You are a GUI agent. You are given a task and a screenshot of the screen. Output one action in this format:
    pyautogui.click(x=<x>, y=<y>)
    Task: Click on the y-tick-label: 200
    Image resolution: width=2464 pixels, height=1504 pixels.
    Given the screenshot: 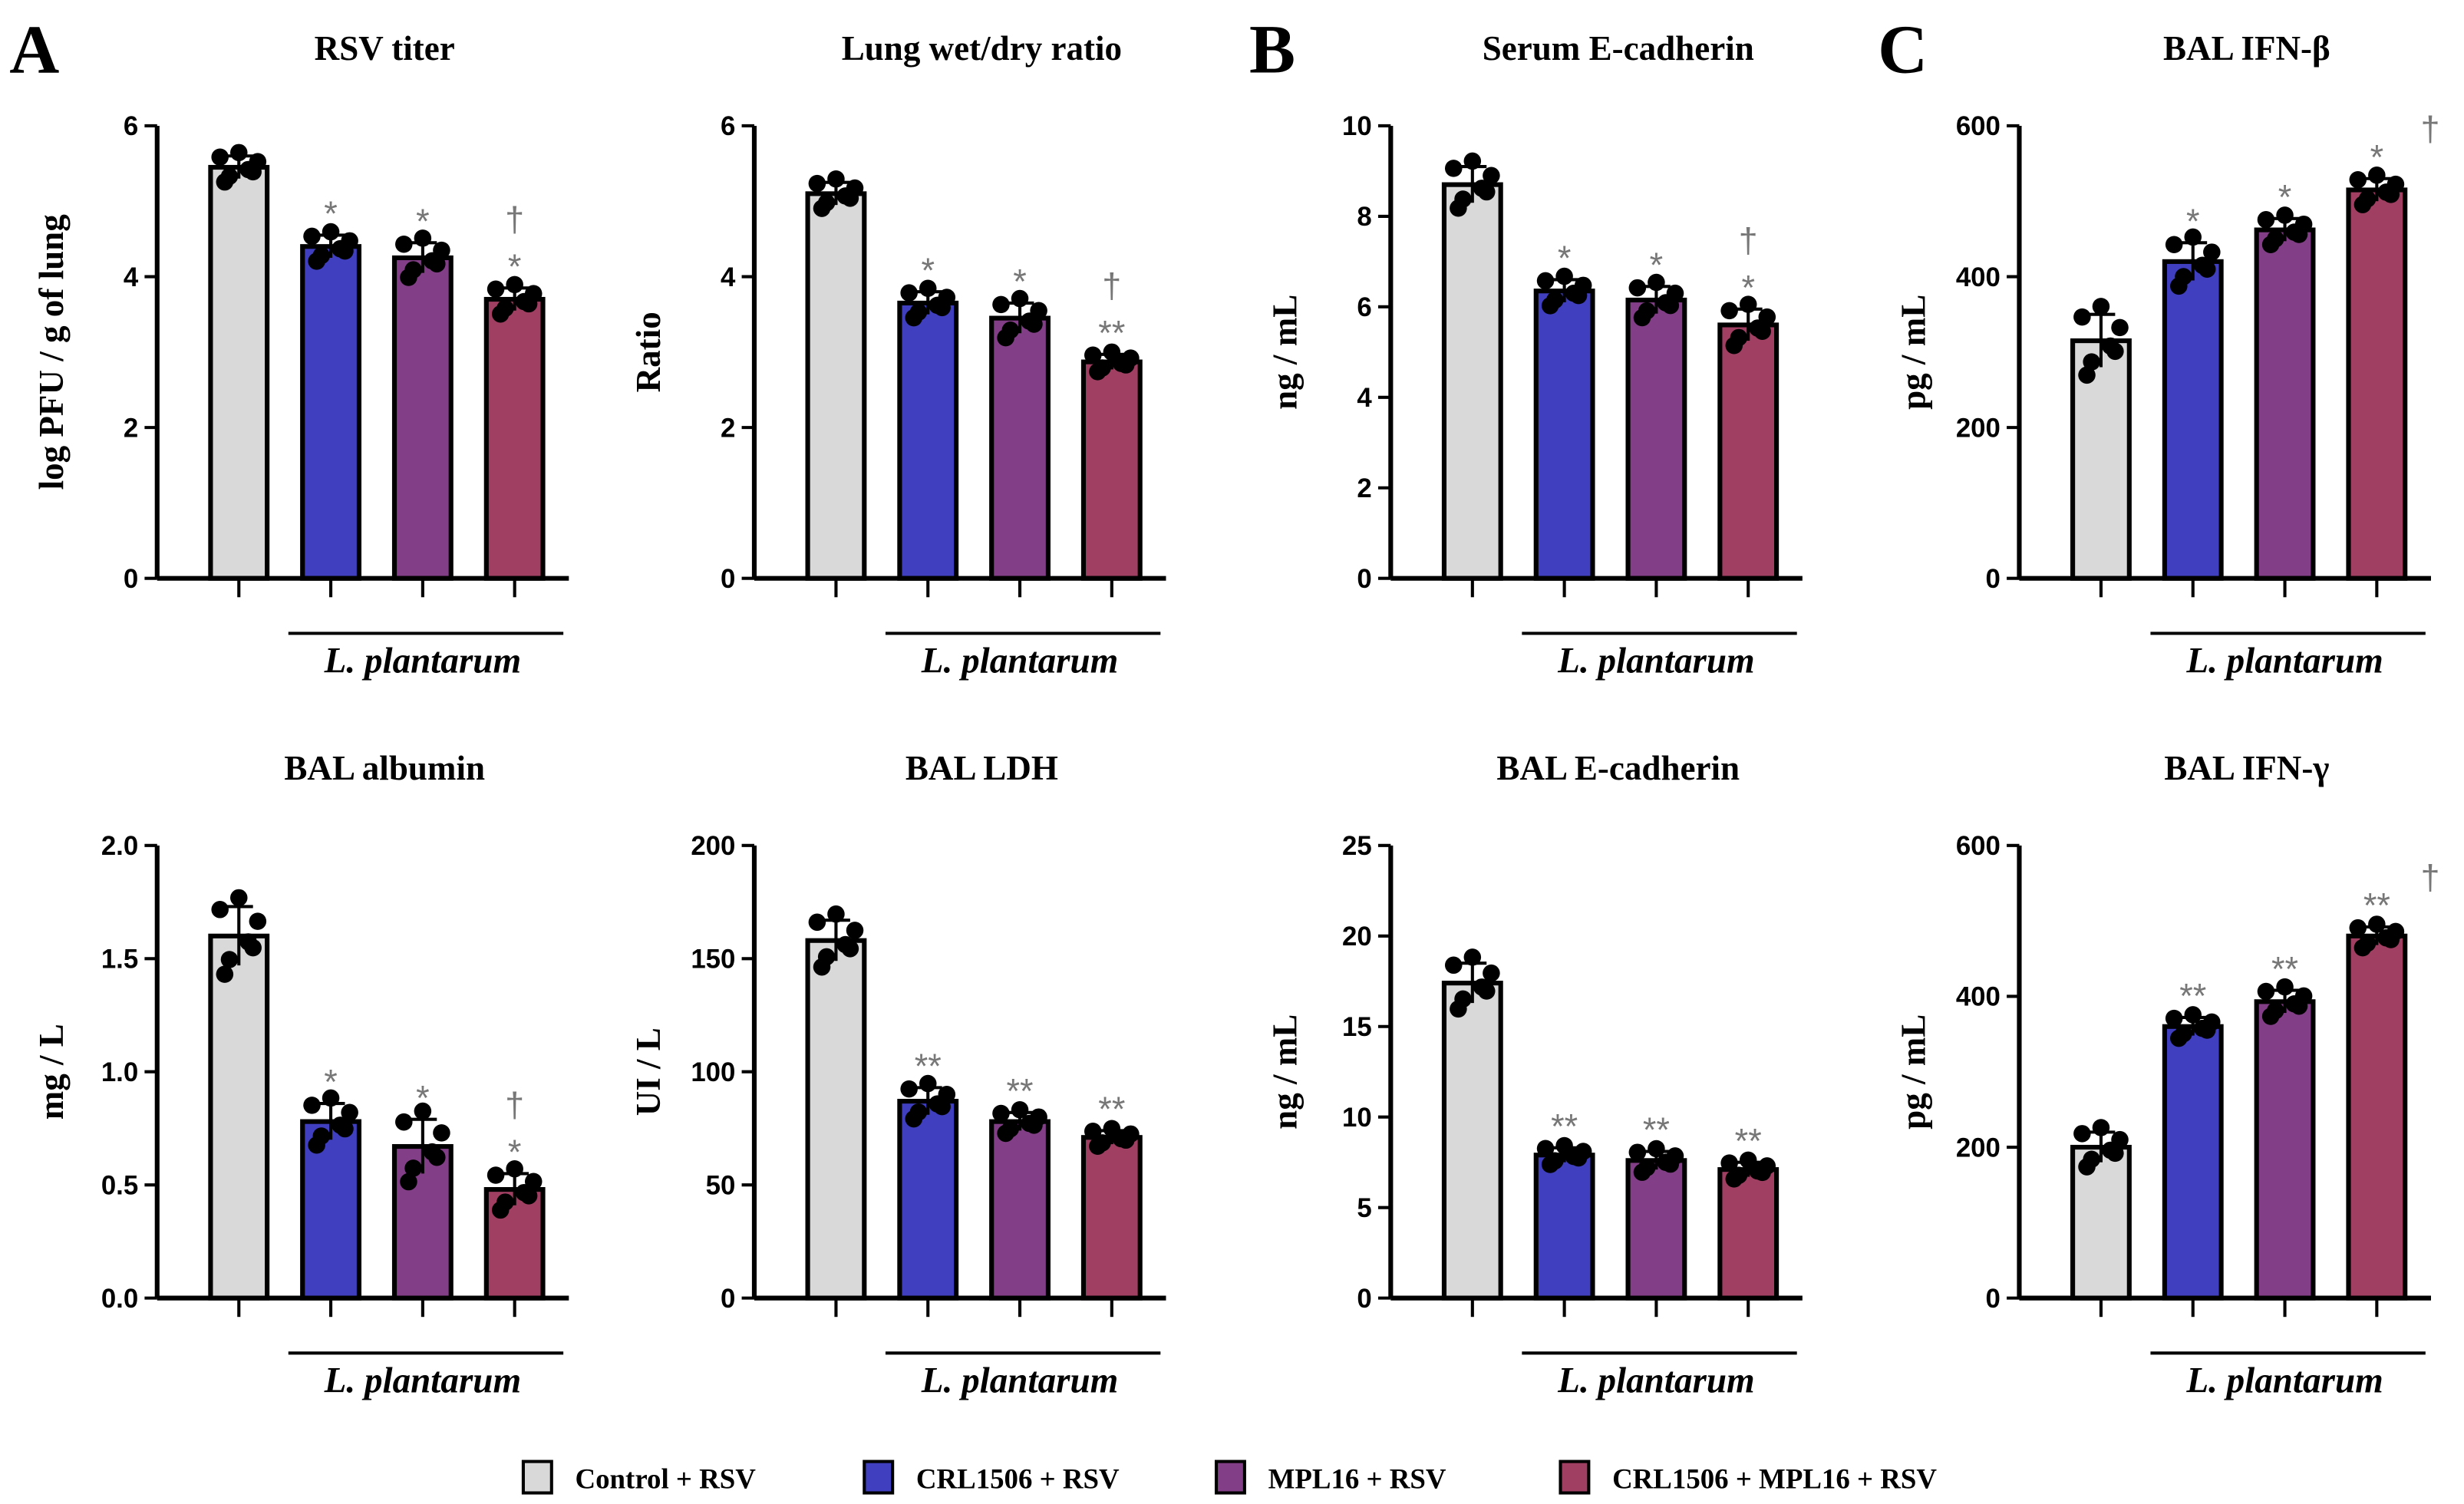 What is the action you would take?
    pyautogui.click(x=1979, y=428)
    